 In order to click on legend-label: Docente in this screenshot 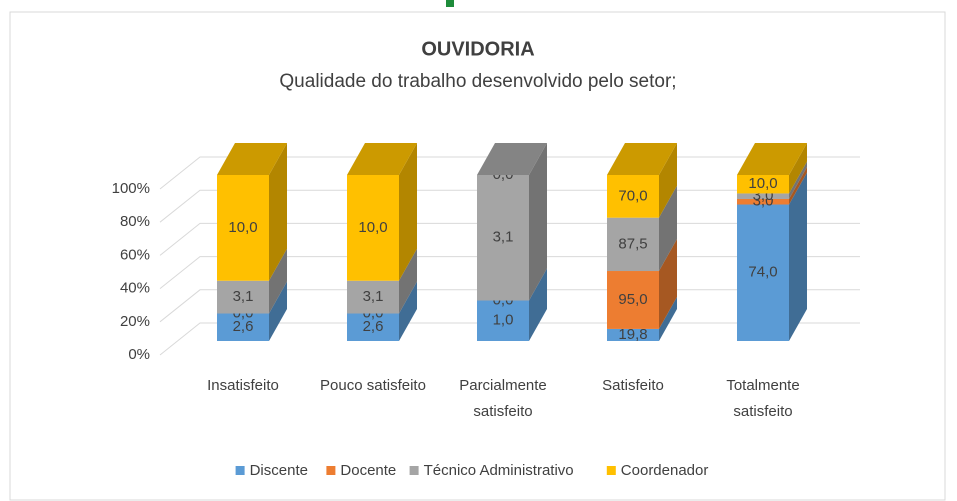, I will do `click(368, 470)`.